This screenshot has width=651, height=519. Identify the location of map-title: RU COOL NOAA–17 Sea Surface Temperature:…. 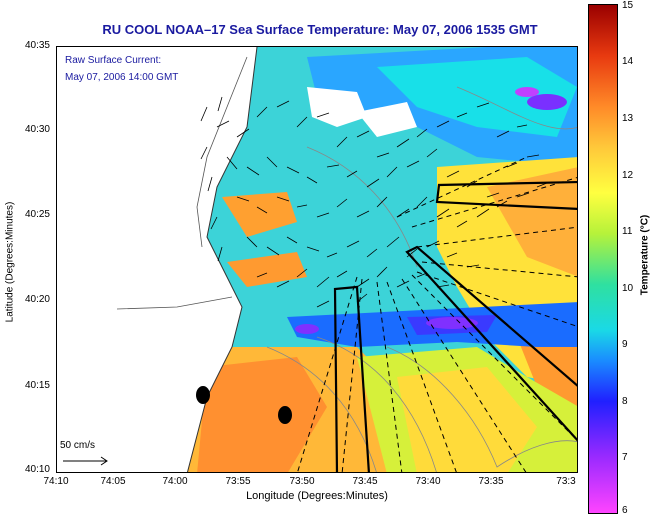
(320, 29).